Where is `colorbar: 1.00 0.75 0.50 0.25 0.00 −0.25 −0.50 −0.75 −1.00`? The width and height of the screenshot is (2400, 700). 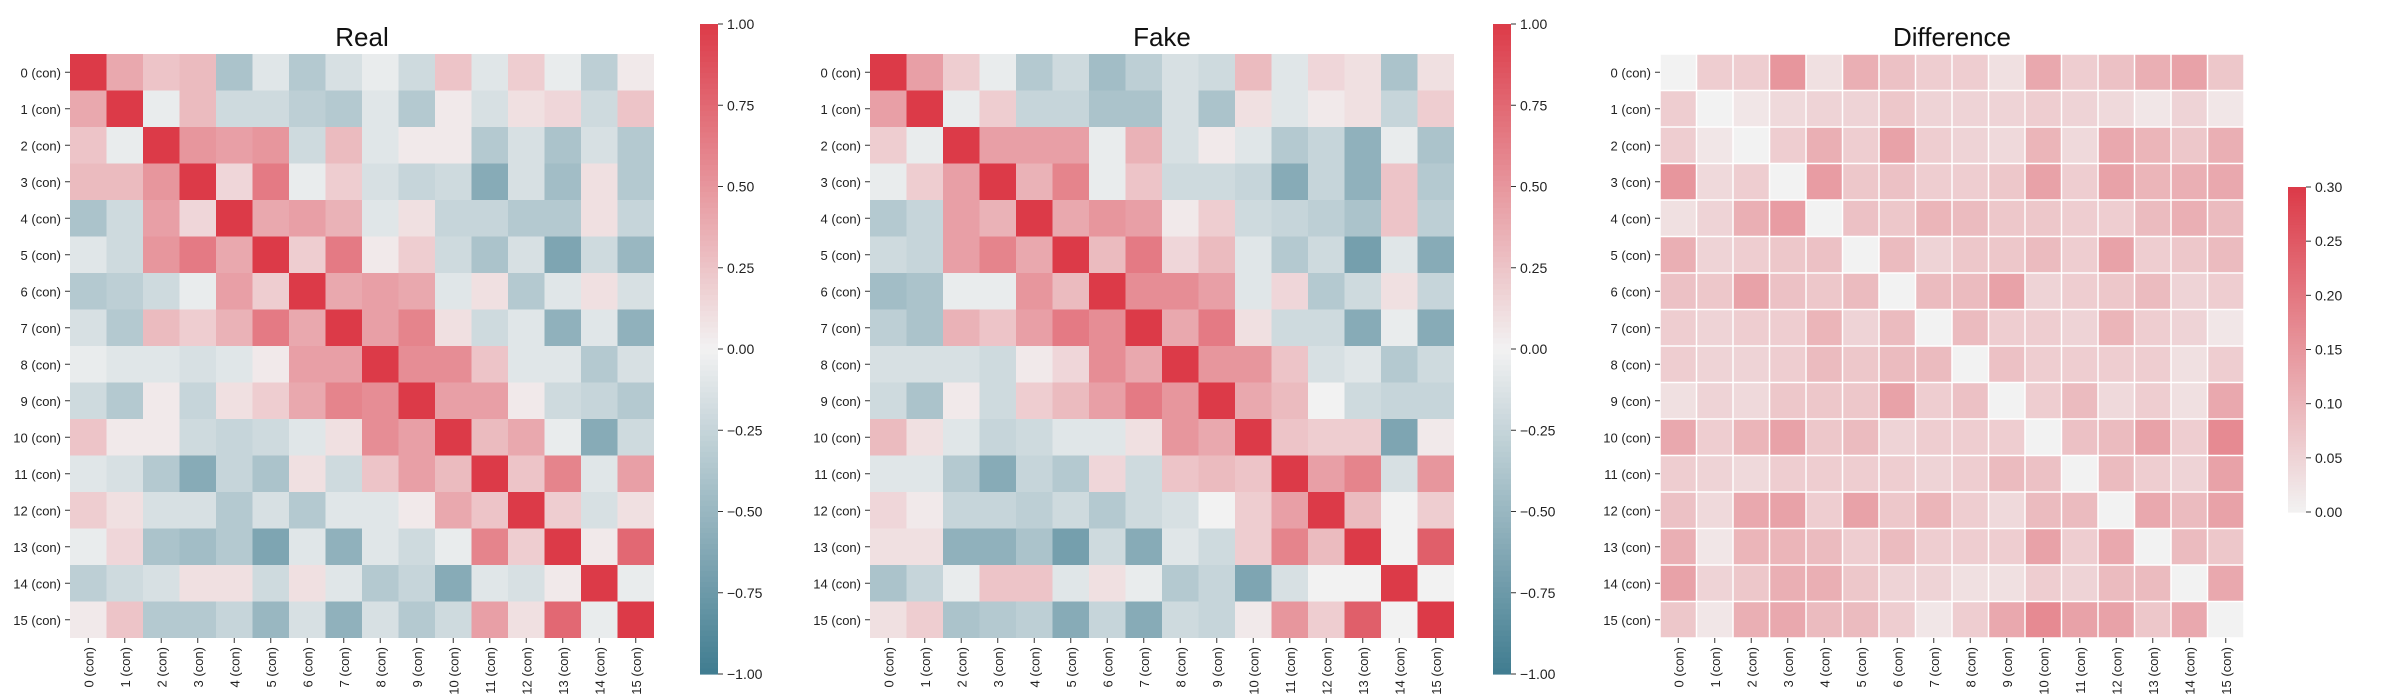
colorbar: 1.00 0.75 0.50 0.25 0.00 −0.25 −0.50 −0.75 −1.00 is located at coordinates (1524, 349).